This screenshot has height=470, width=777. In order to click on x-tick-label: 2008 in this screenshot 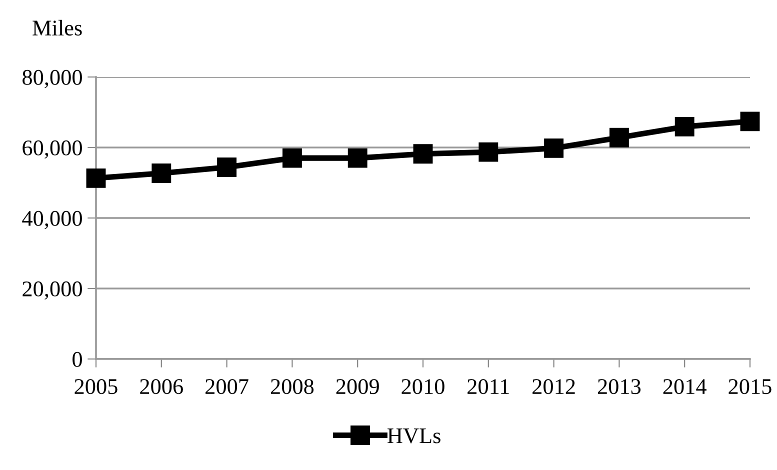, I will do `click(292, 386)`.